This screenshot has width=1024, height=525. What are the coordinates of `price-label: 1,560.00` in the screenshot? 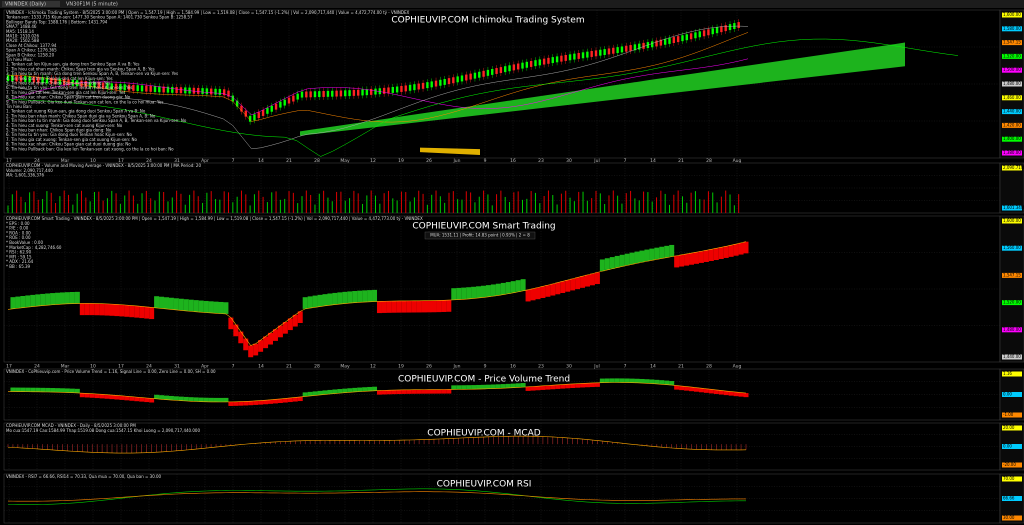 It's located at (1012, 247).